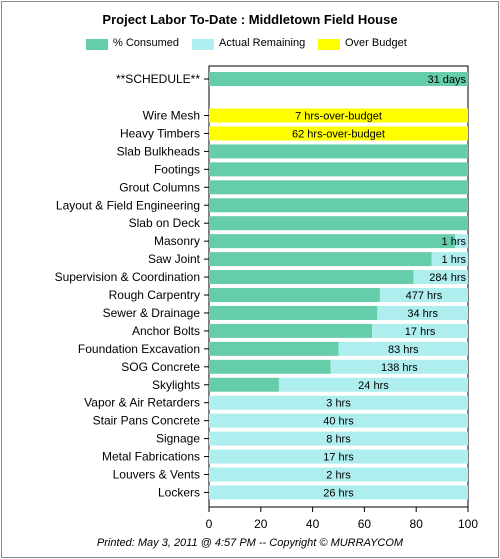  I want to click on category-label: Slab on Deck, so click(165, 223).